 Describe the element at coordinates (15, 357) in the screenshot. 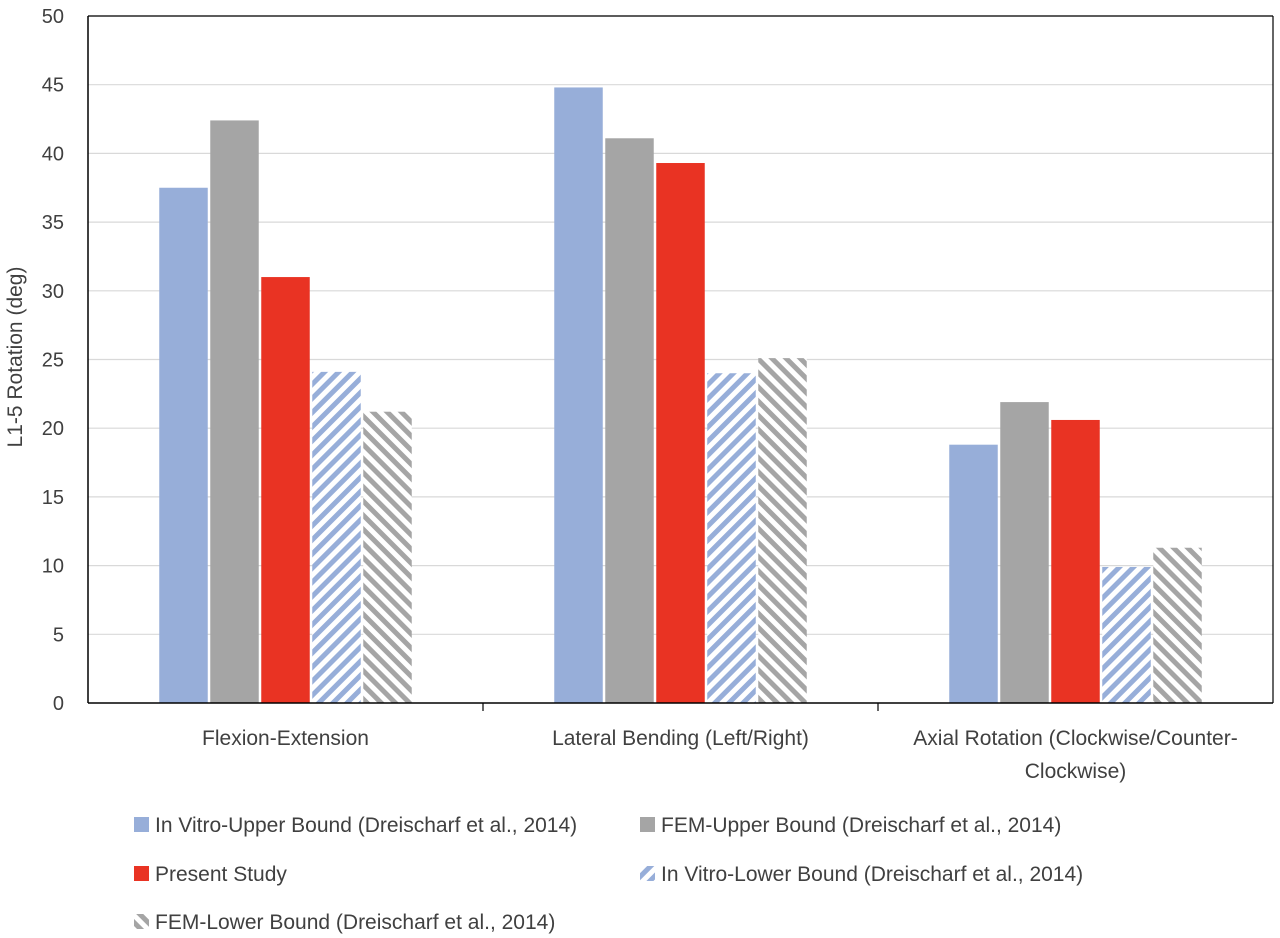

I see `y-axis-label: L1-5 Rotation (deg)` at that location.